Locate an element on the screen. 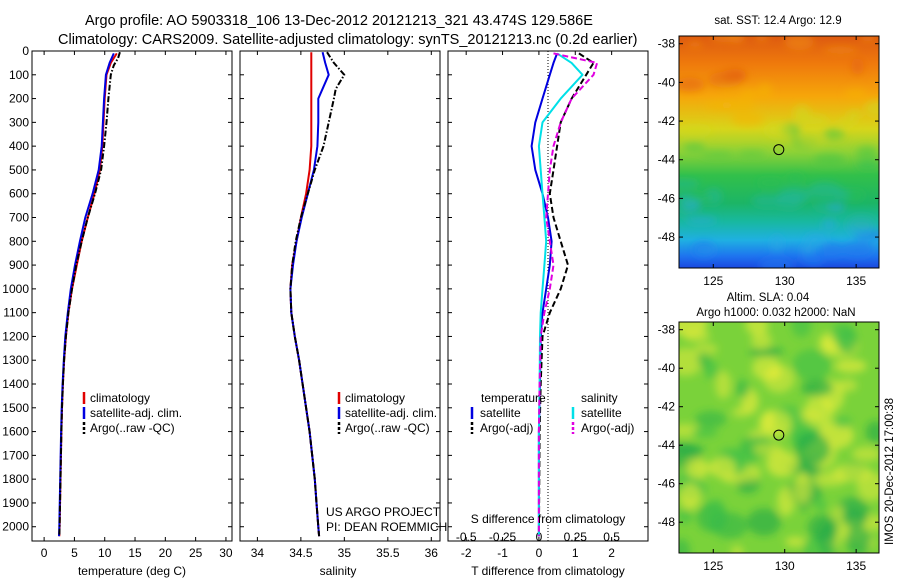 The height and width of the screenshot is (580, 900). temperature-series is located at coordinates (89, 294).